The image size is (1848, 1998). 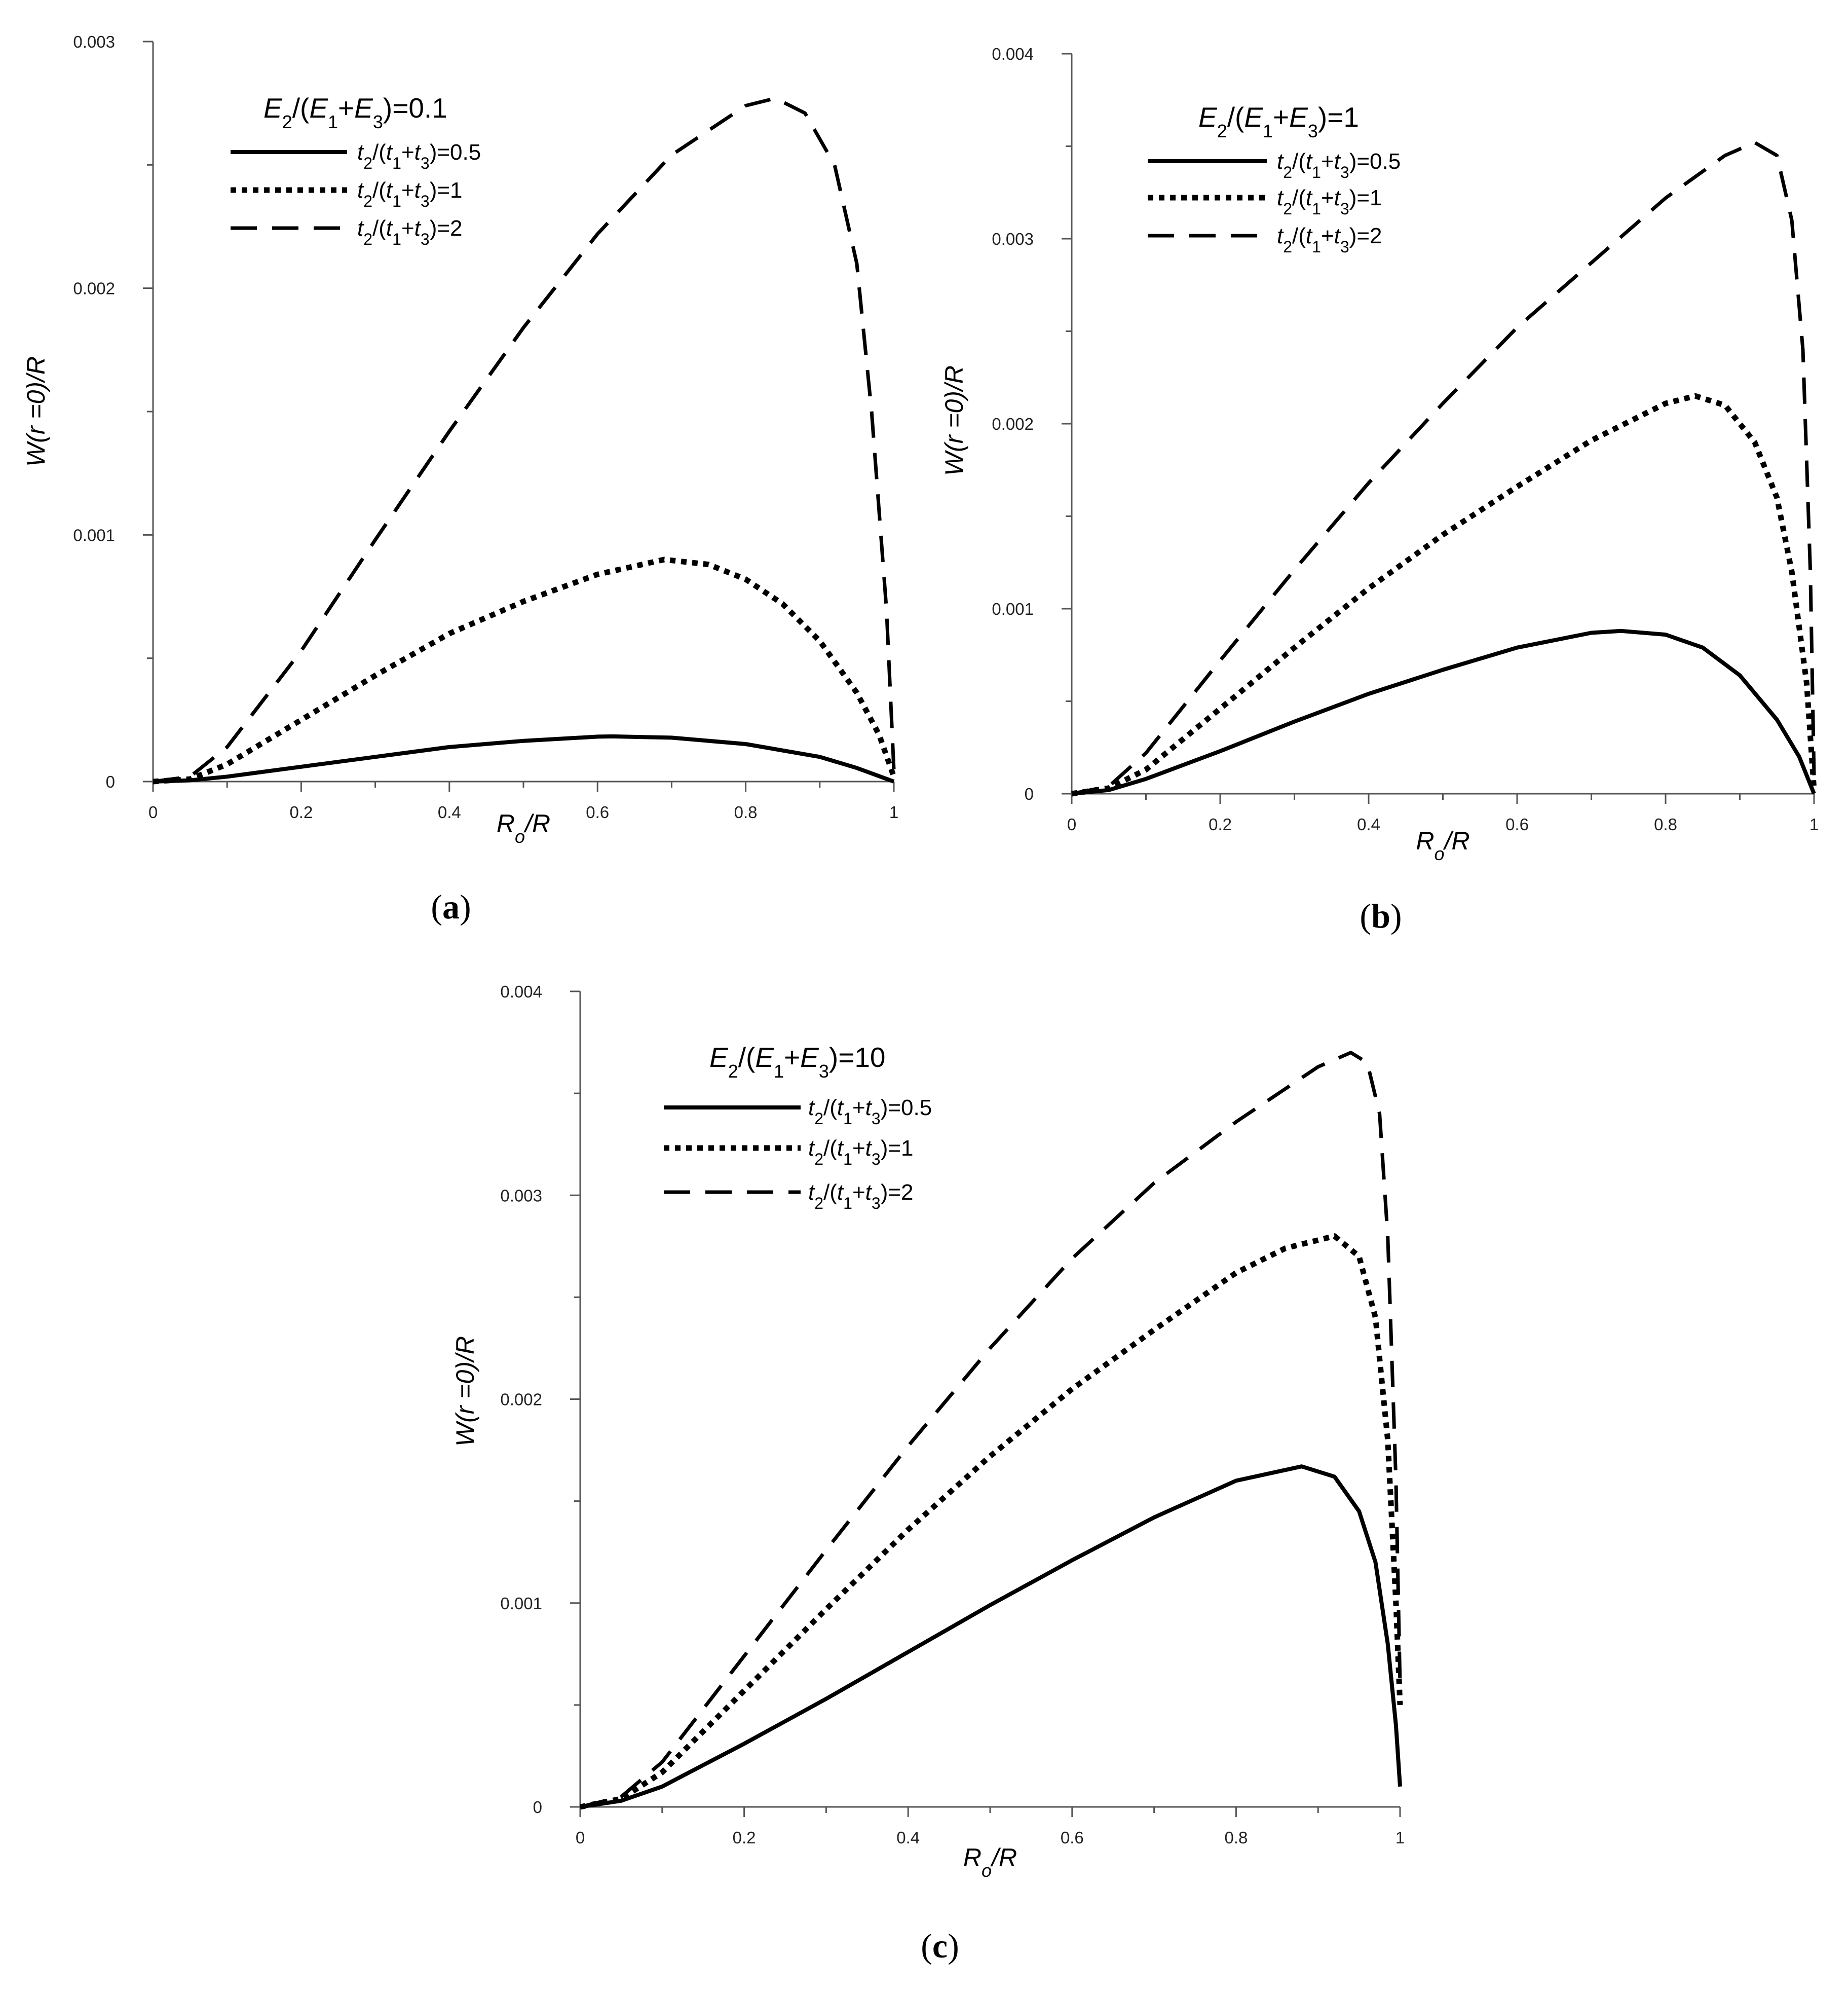 I want to click on legend-title: E2/(E1+E3)=10, so click(x=797, y=1062).